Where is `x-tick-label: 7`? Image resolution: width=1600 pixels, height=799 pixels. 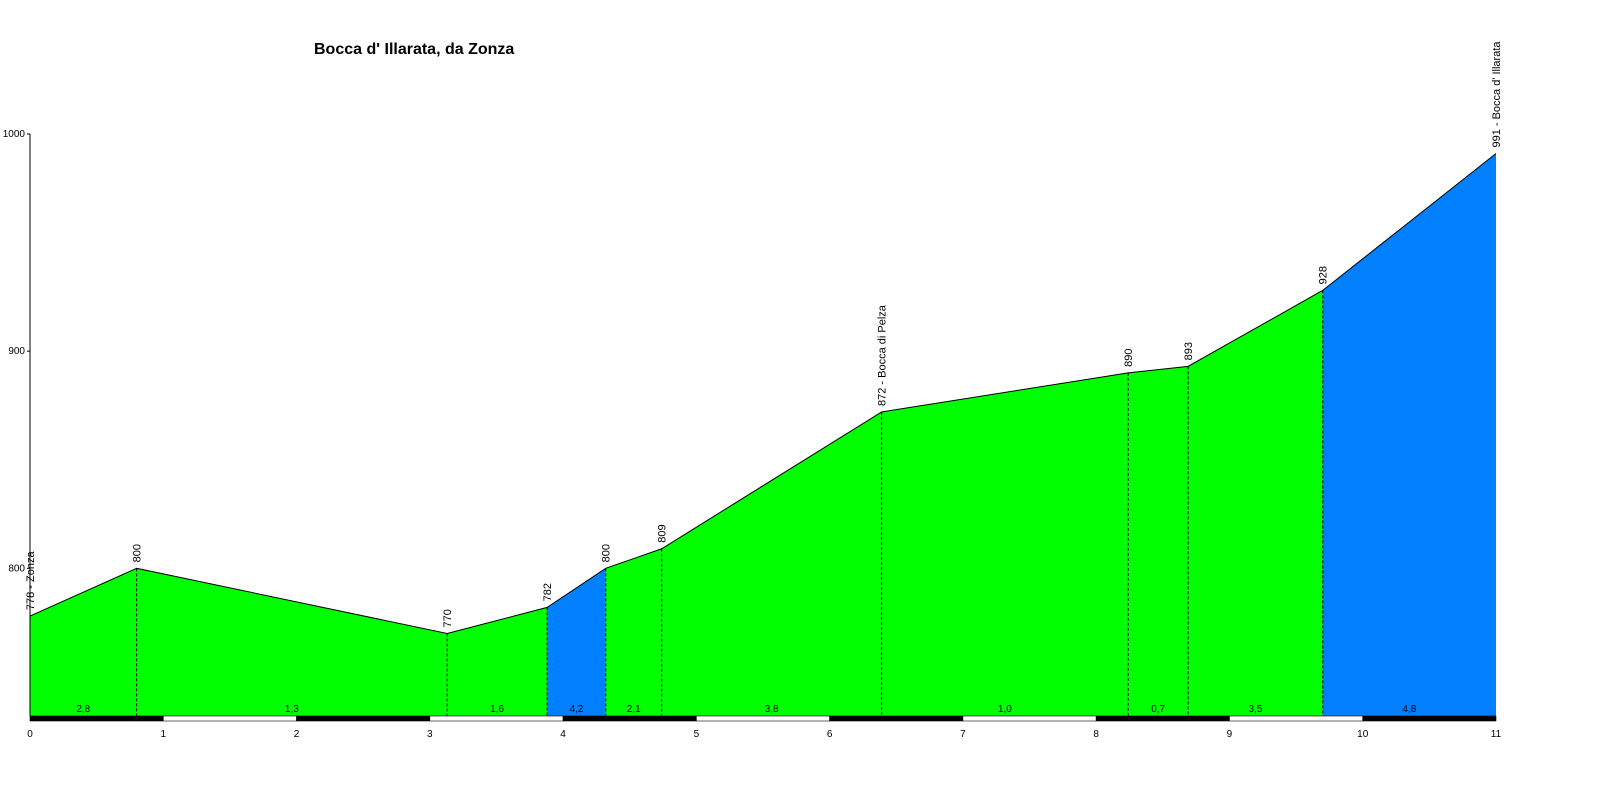
x-tick-label: 7 is located at coordinates (963, 734).